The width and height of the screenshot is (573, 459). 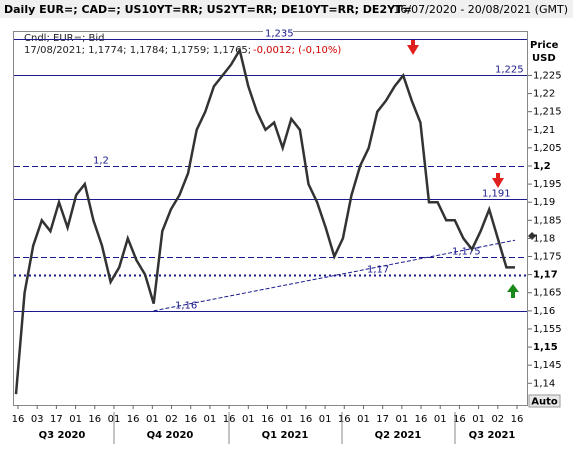 I want to click on y-tick-label: 1,16, so click(x=544, y=311).